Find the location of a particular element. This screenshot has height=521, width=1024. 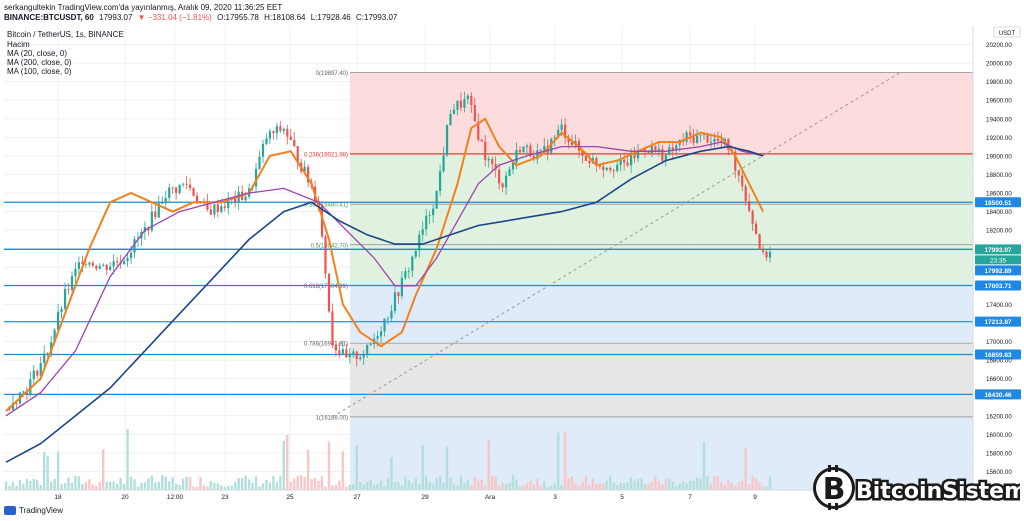

legend-ma20: MA (20, close, 0) is located at coordinates (37, 53).